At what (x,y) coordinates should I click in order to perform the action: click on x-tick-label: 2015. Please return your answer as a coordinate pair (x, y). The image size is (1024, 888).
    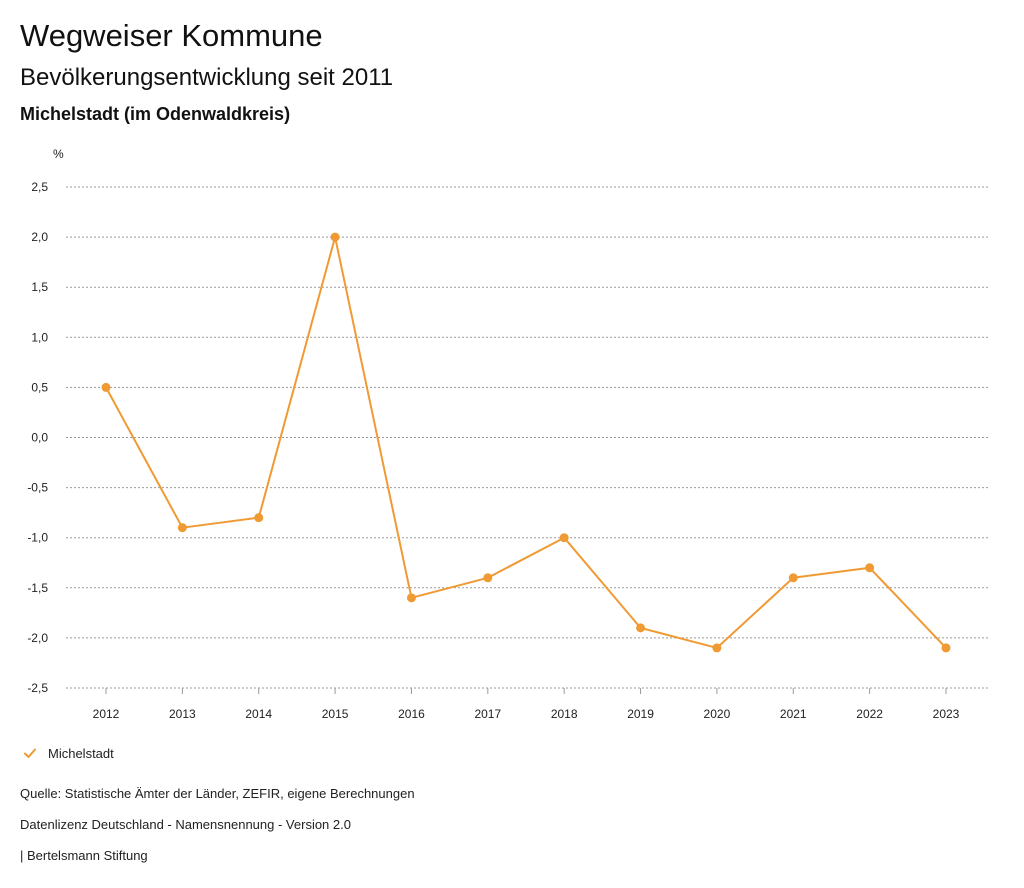
    Looking at the image, I should click on (335, 714).